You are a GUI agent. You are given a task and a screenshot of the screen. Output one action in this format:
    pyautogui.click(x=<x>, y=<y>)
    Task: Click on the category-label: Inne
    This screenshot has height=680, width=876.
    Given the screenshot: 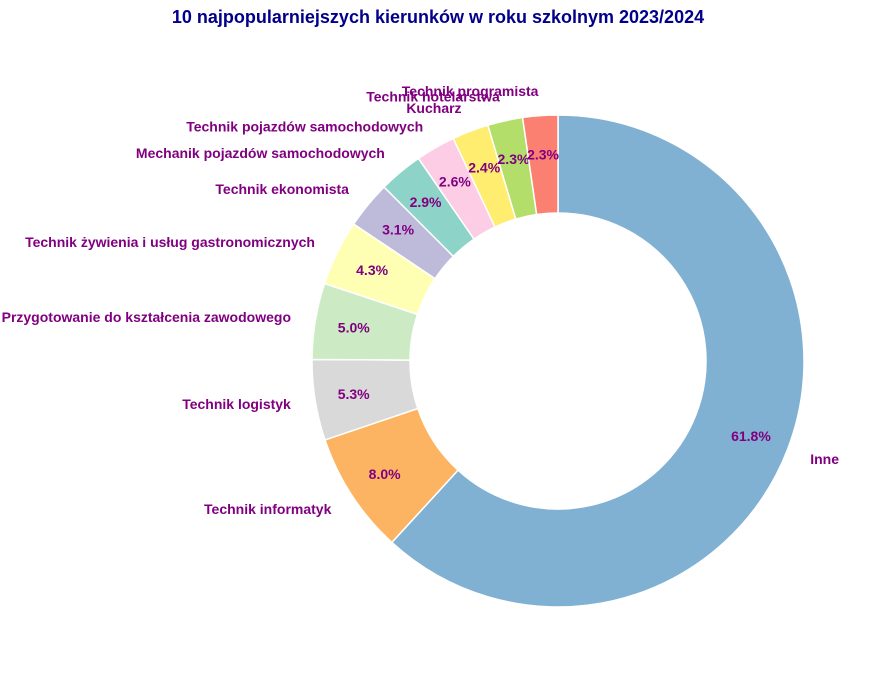 What is the action you would take?
    pyautogui.click(x=824, y=459)
    